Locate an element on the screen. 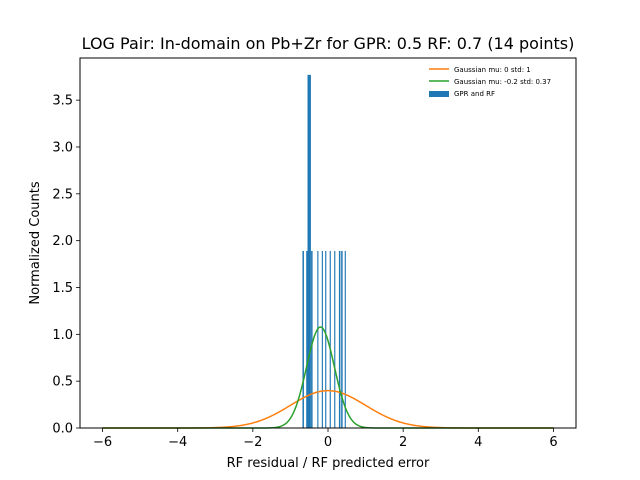 The image size is (640, 480). y-tick-label: 2.5 is located at coordinates (62, 194).